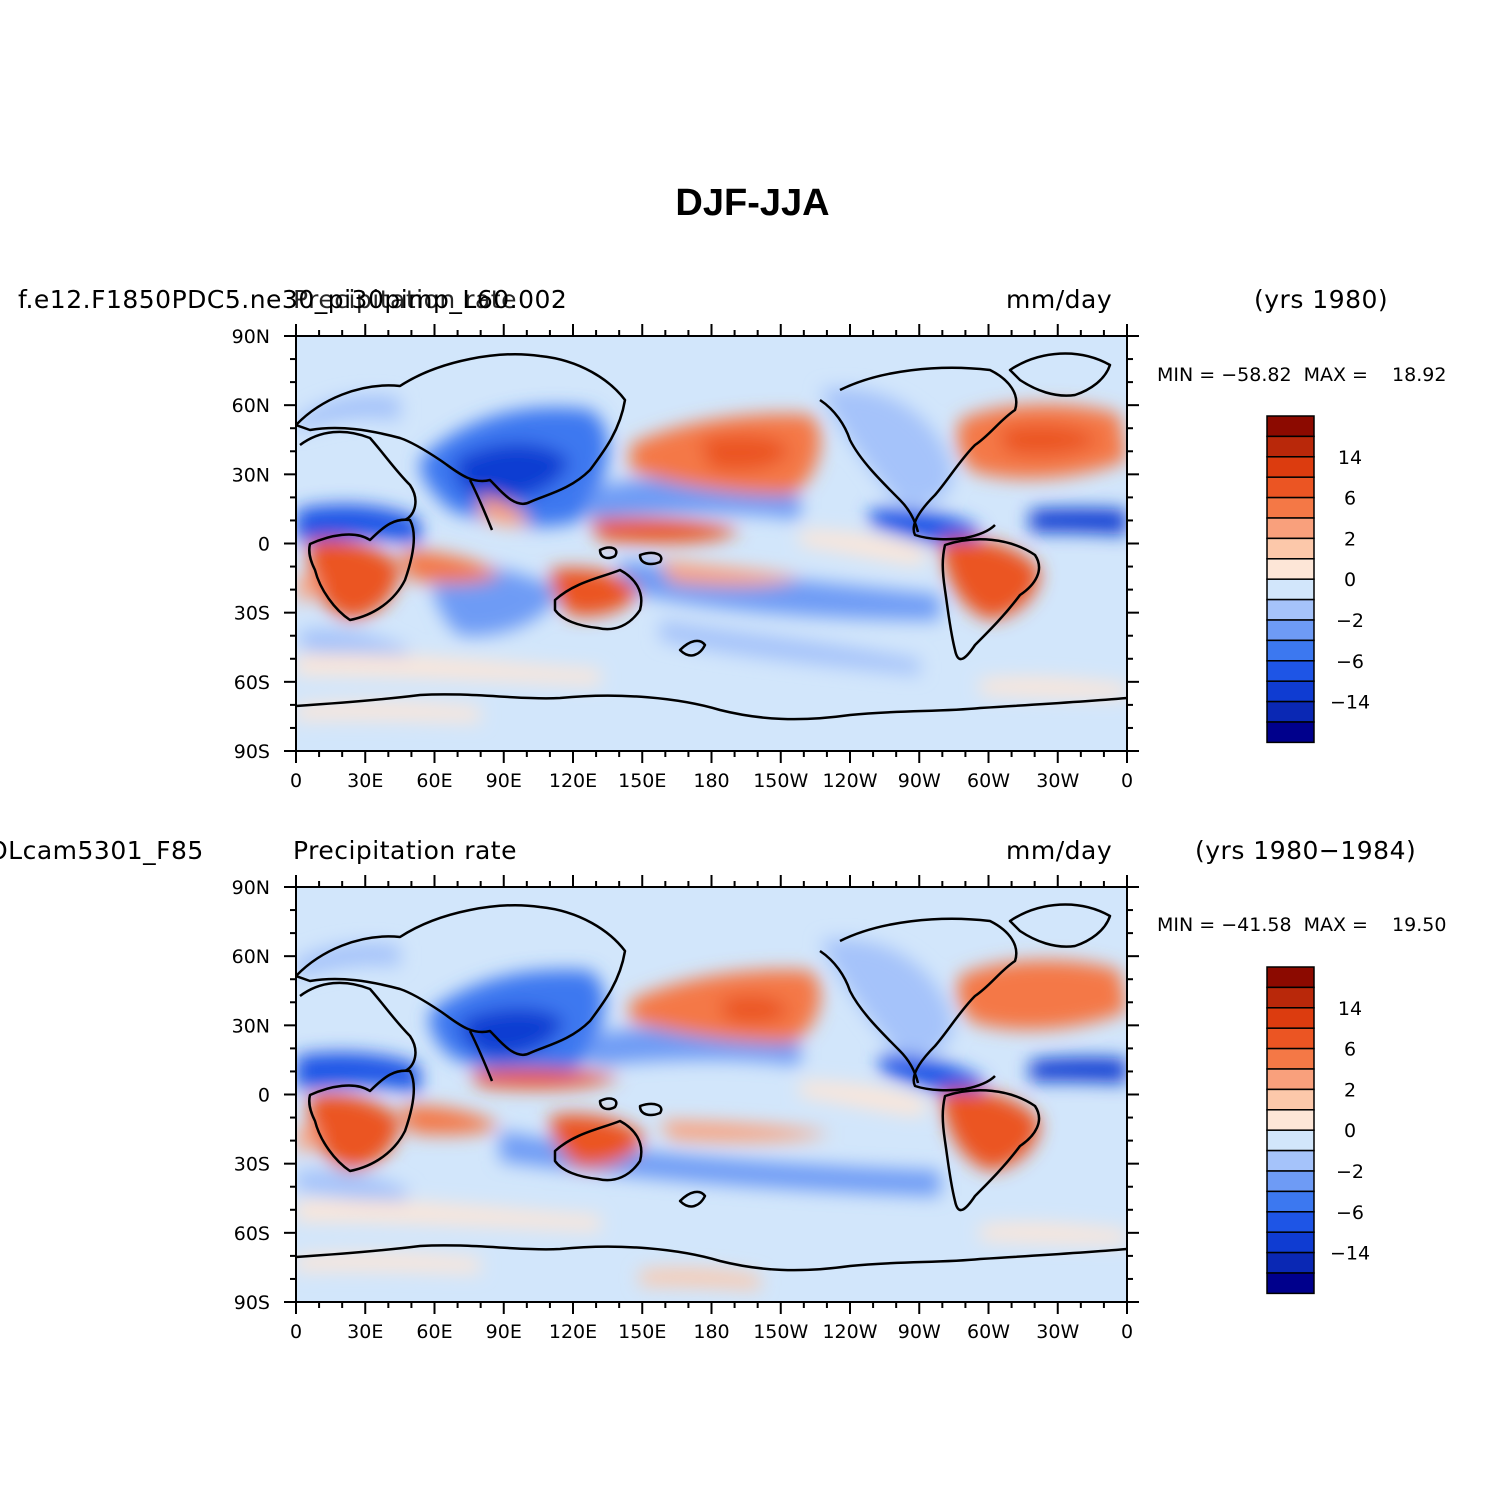  Describe the element at coordinates (264, 545) in the screenshot. I see `panel1-y-tick-label: 0` at that location.